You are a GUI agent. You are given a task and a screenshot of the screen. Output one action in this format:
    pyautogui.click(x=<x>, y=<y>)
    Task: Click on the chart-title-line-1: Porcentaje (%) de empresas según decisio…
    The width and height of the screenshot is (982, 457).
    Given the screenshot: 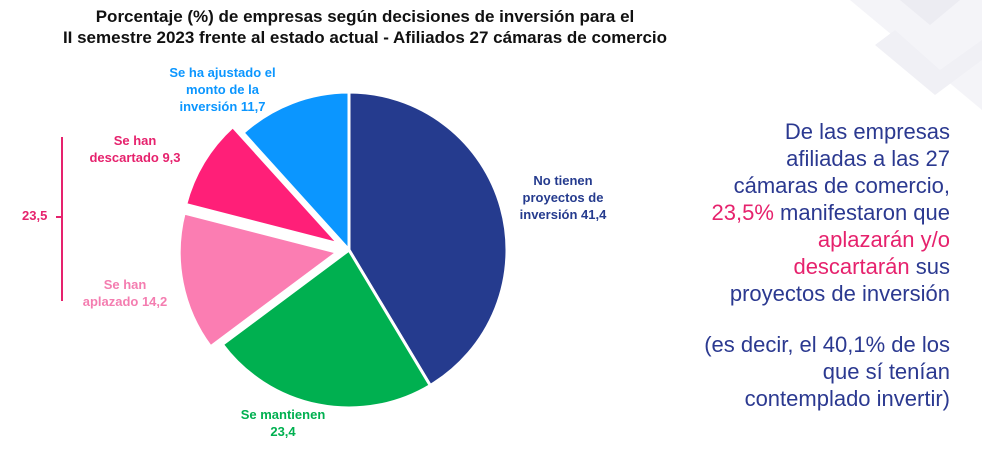 What is the action you would take?
    pyautogui.click(x=365, y=16)
    